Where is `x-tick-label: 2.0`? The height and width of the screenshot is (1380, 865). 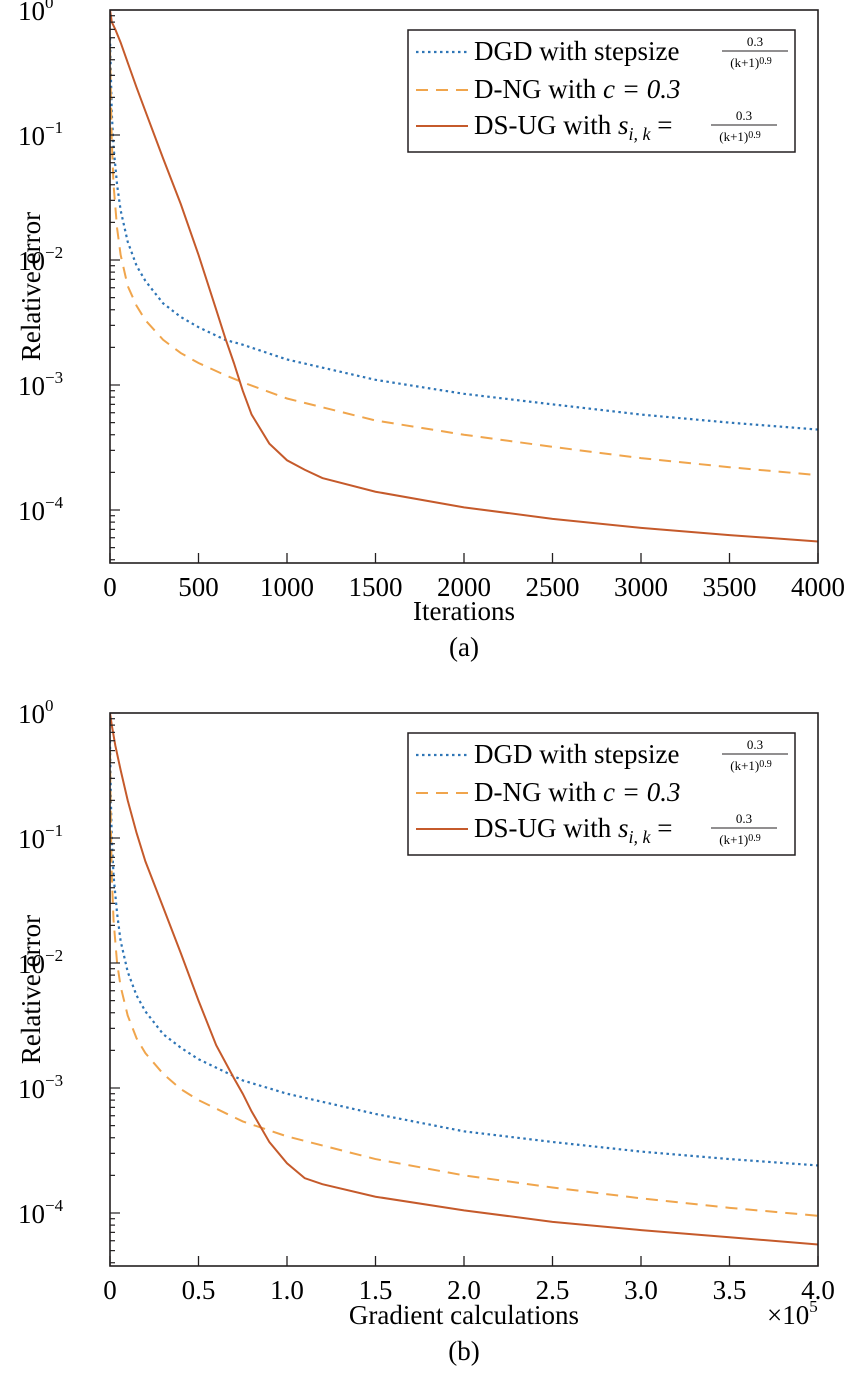 x-tick-label: 2.0 is located at coordinates (464, 1290).